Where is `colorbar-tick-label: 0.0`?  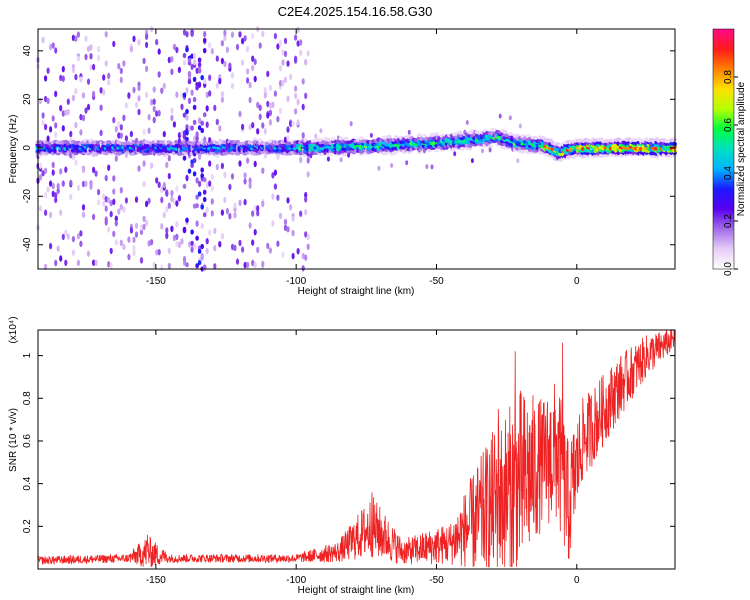 colorbar-tick-label: 0.0 is located at coordinates (728, 269).